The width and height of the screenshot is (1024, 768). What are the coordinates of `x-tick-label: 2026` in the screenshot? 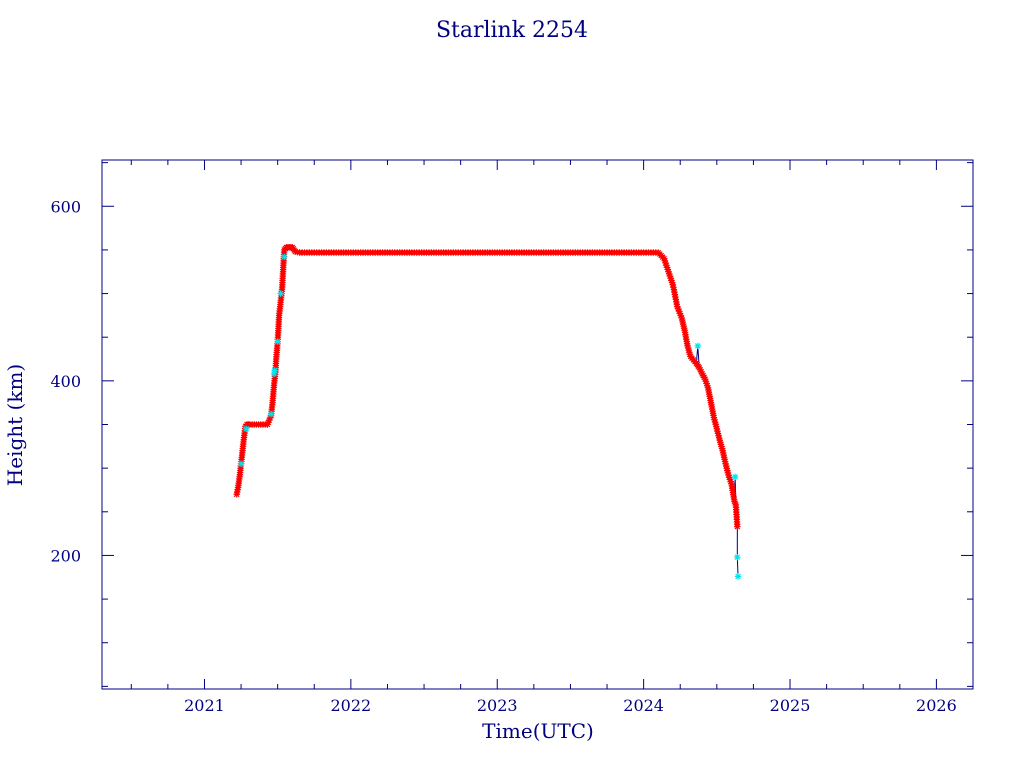 It's located at (936, 705).